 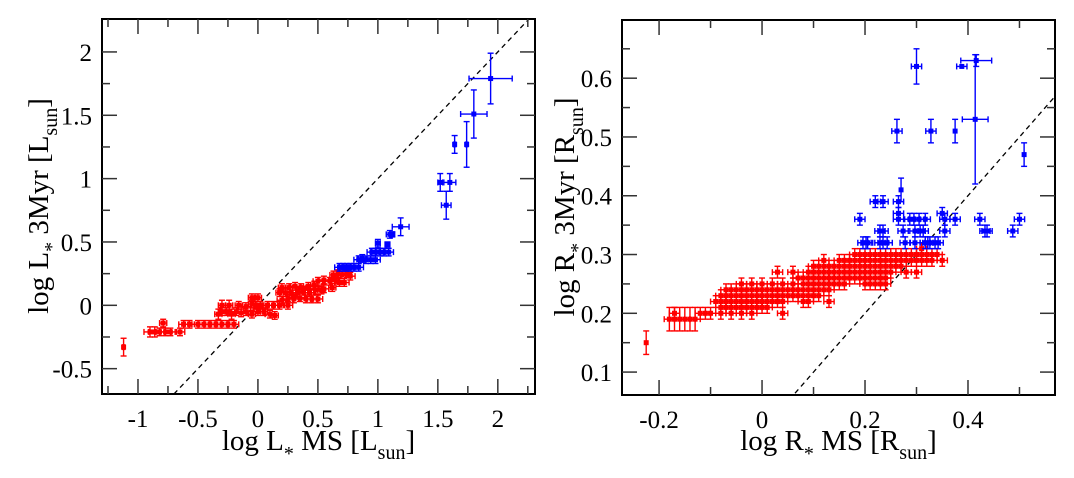 What do you see at coordinates (51, 122) in the screenshot?
I see `y-axis-title-subscript: sun` at bounding box center [51, 122].